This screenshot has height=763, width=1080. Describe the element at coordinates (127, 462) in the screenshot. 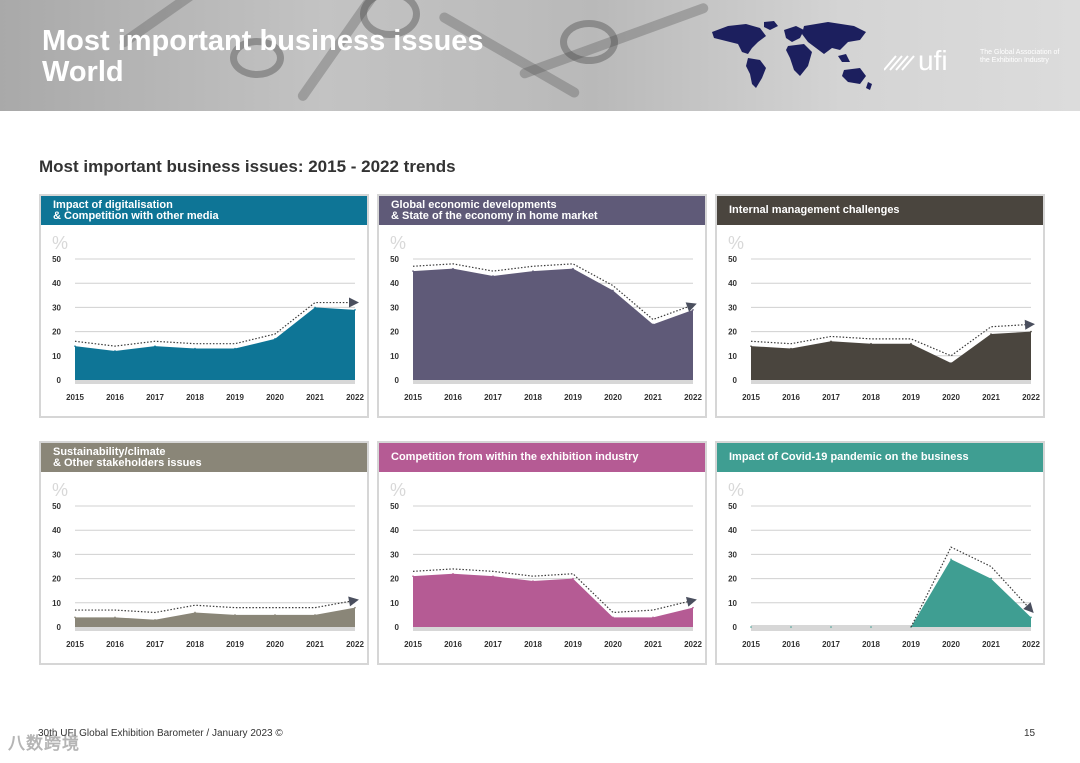

I see `chart-title-line: & Other stakeholders issues` at that location.